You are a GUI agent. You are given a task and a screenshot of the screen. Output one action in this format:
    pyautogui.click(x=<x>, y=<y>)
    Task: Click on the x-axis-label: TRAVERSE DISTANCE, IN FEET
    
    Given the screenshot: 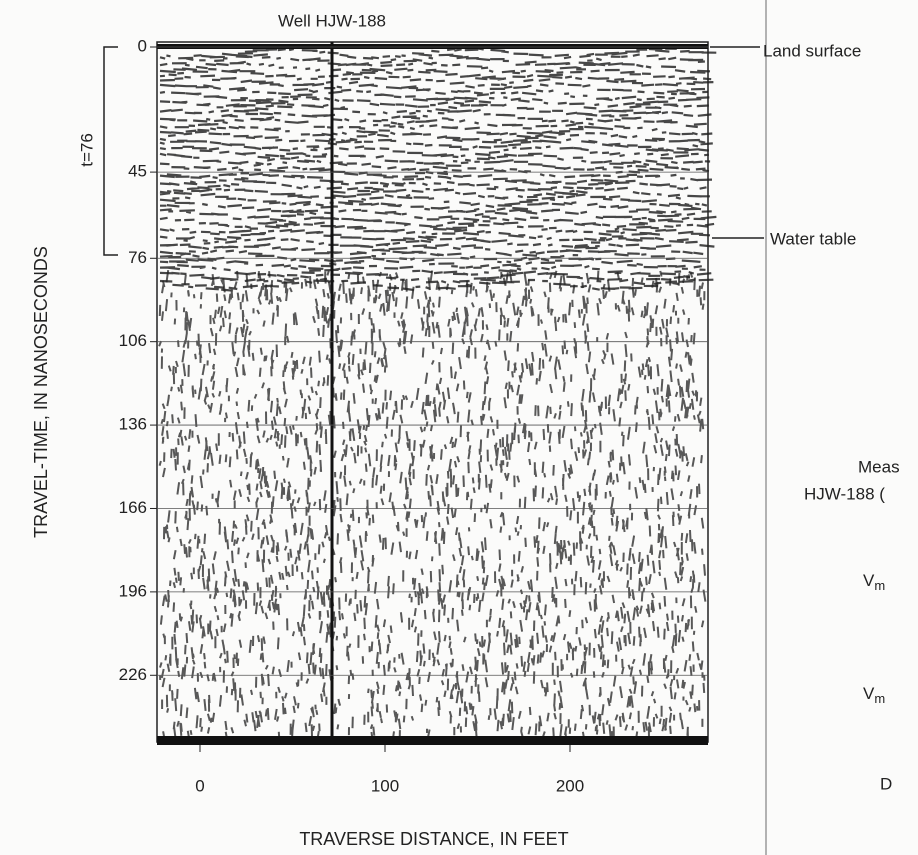 What is the action you would take?
    pyautogui.click(x=433, y=839)
    